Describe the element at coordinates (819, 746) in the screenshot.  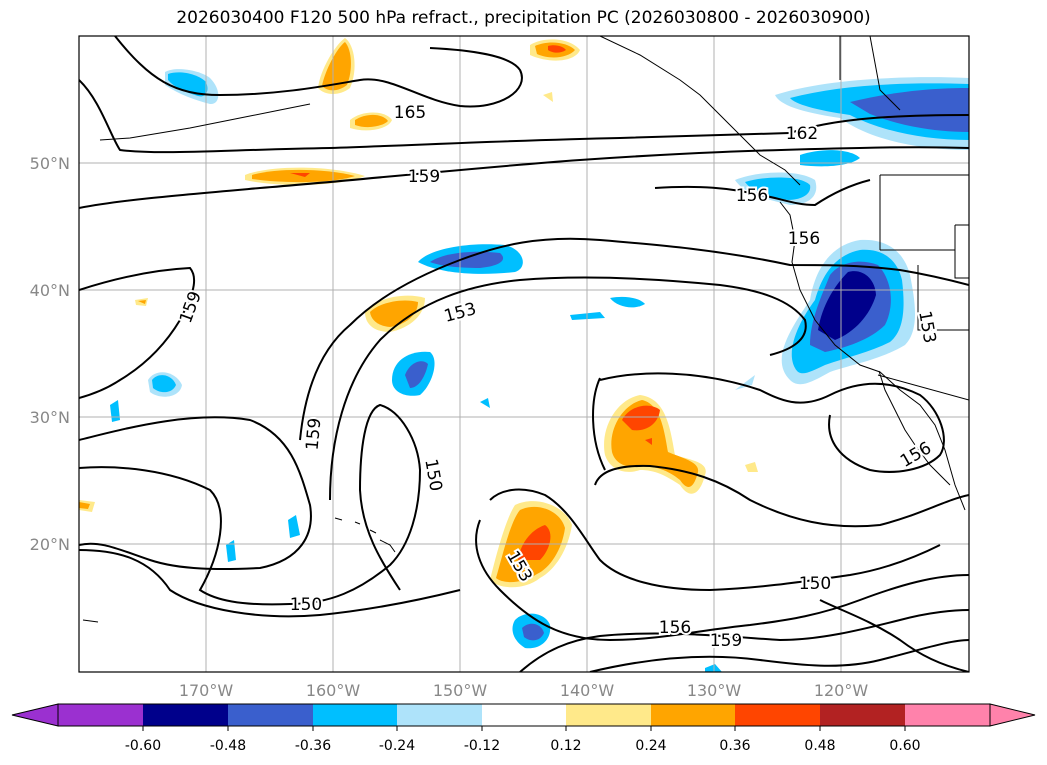
I see `colorbar-tick-label: 0.48` at that location.